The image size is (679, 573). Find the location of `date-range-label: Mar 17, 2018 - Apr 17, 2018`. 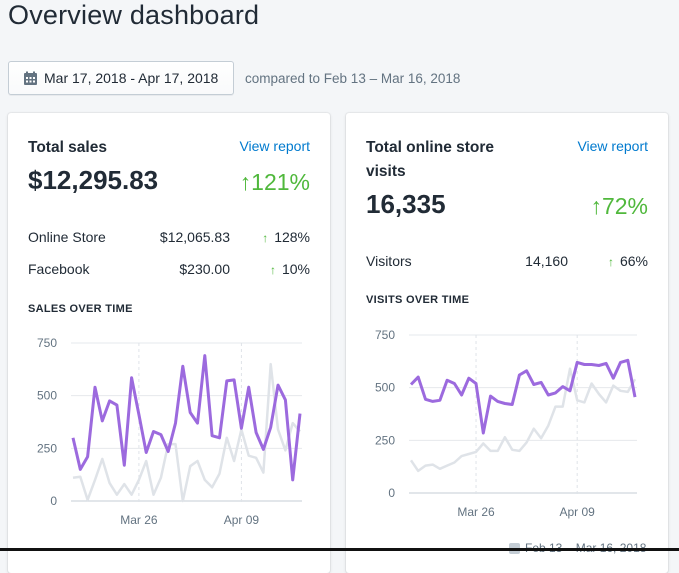

date-range-label: Mar 17, 2018 - Apr 17, 2018 is located at coordinates (131, 78).